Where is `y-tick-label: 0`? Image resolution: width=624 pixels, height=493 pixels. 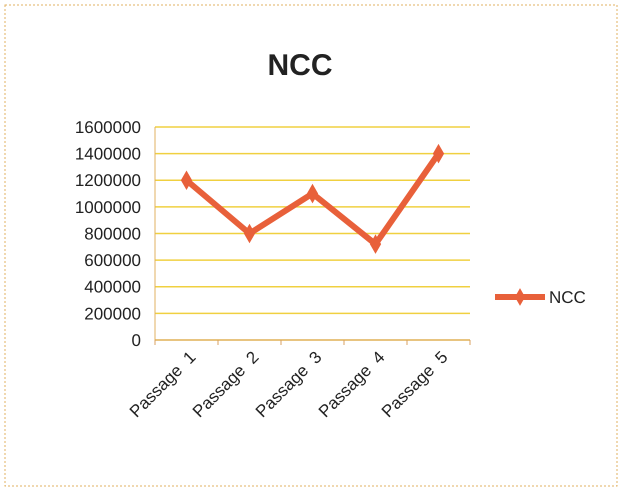 y-tick-label: 0 is located at coordinates (136, 340).